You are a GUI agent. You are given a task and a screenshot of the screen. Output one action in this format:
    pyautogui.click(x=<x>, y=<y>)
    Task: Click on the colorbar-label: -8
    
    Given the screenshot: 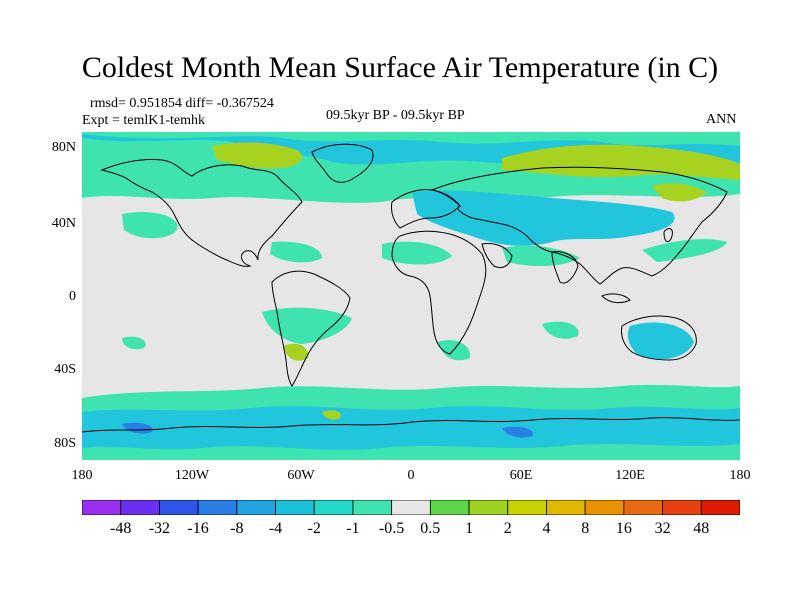 What is the action you would take?
    pyautogui.click(x=237, y=528)
    